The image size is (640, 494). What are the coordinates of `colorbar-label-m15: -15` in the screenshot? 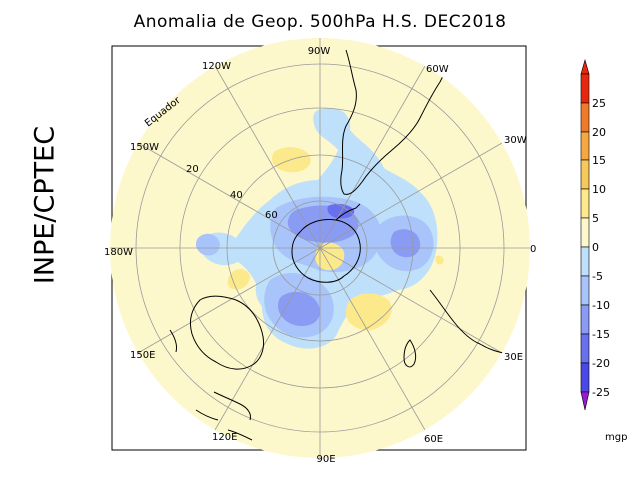 It's located at (601, 334).